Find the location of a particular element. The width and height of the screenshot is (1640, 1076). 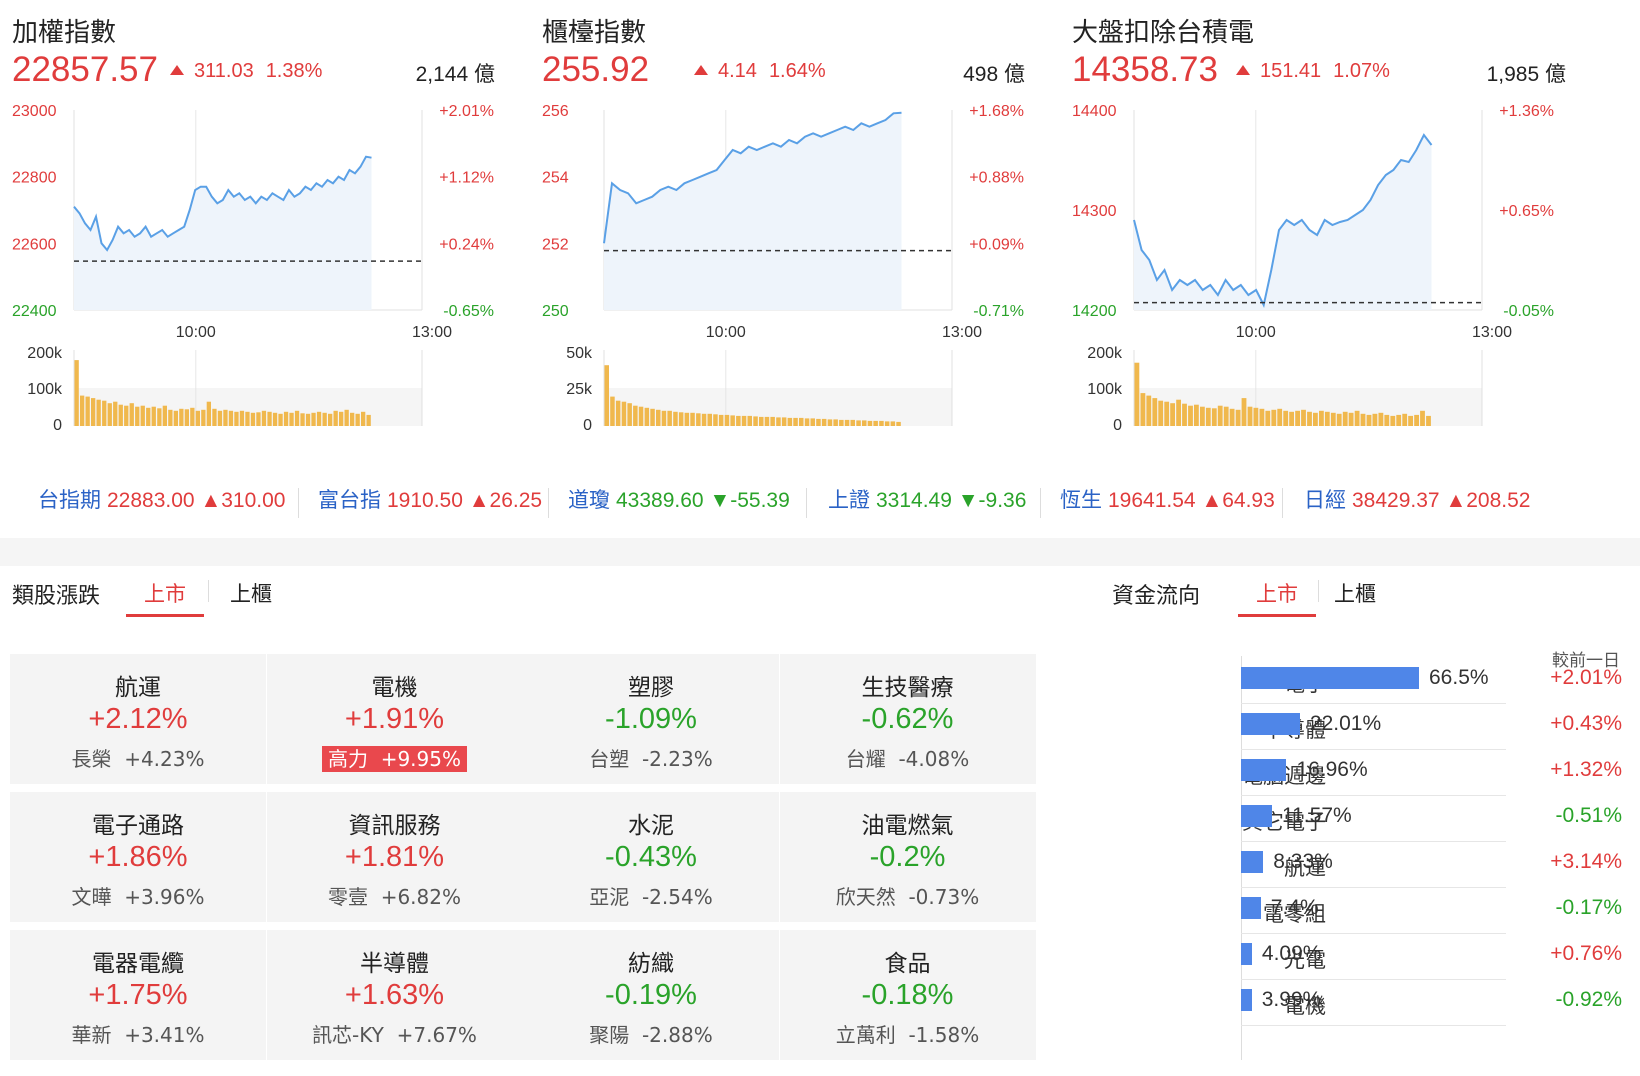

flow-change: -0.51% is located at coordinates (1588, 815).